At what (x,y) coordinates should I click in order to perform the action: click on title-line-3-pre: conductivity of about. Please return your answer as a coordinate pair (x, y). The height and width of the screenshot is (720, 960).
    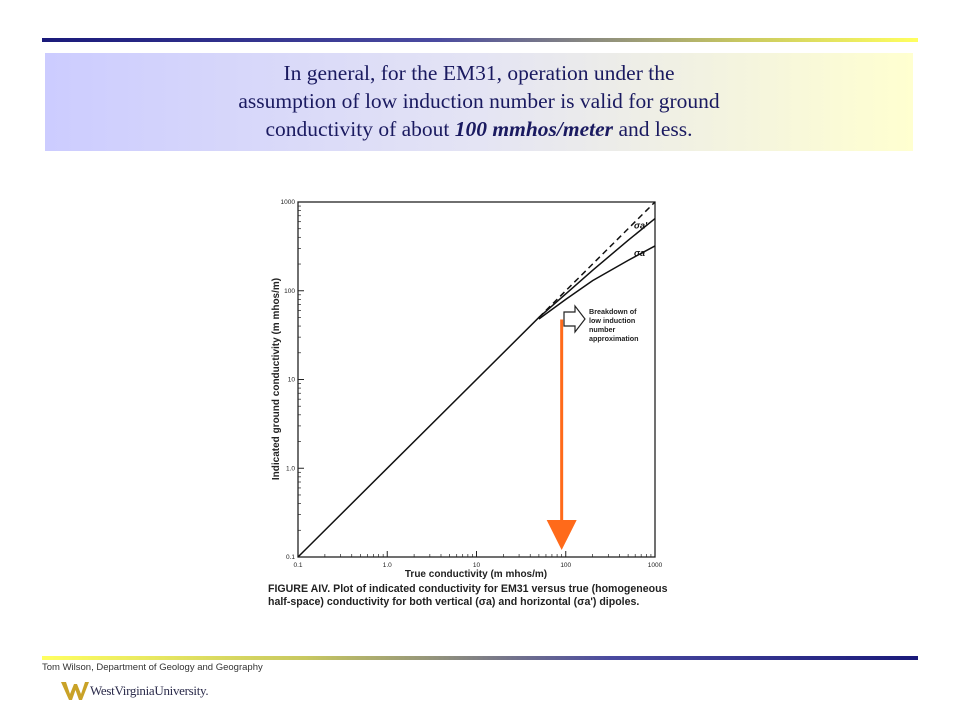
    Looking at the image, I should click on (360, 129).